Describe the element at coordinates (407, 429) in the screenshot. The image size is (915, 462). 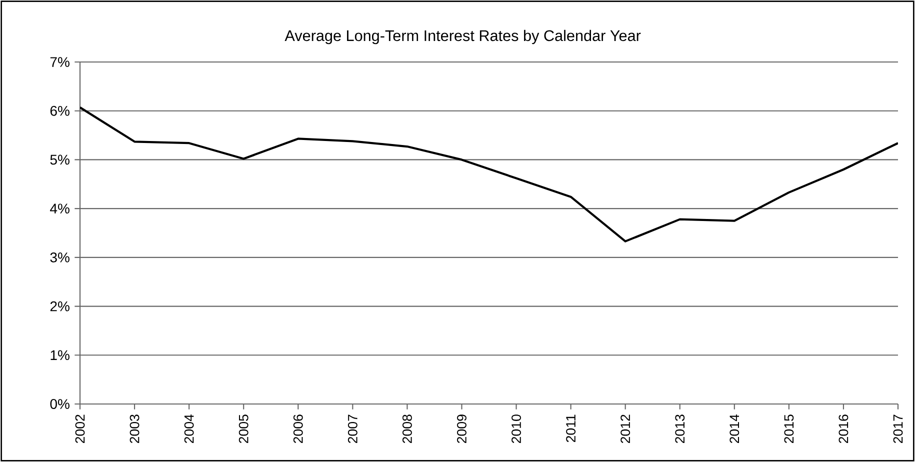
I see `x-tick-label: 2008` at that location.